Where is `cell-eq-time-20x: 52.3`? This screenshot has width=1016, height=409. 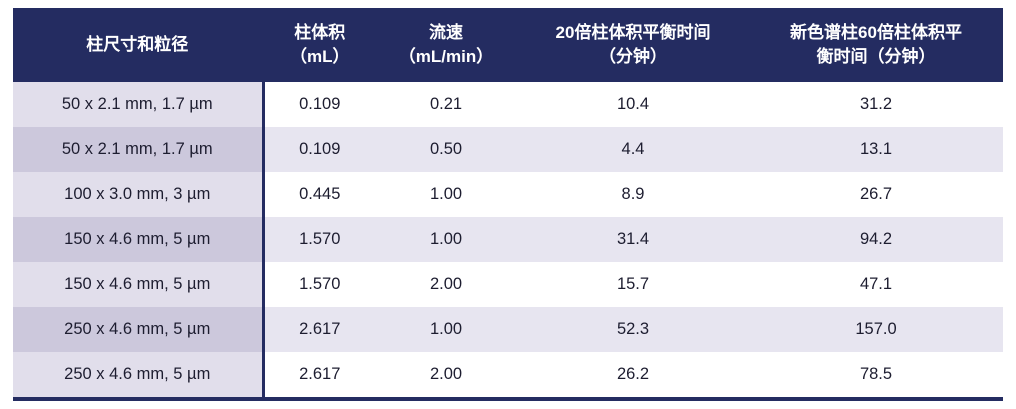
cell-eq-time-20x: 52.3 is located at coordinates (633, 329).